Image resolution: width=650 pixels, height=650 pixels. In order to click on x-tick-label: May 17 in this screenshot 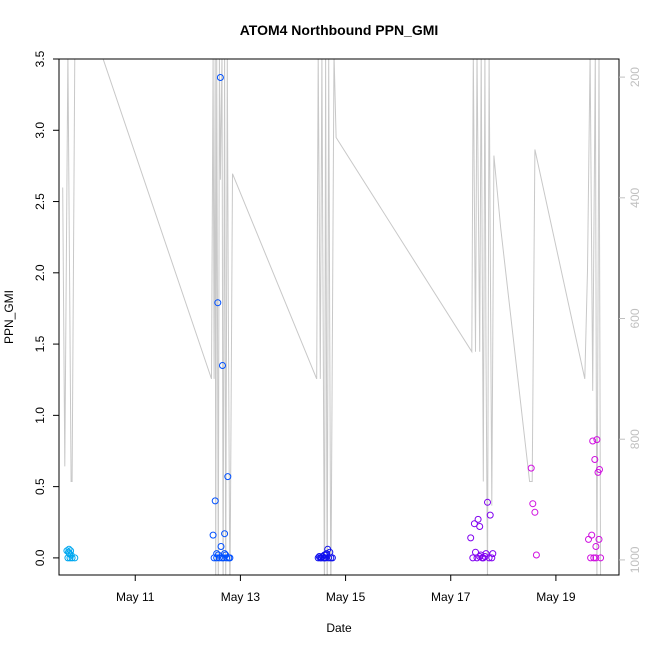, I will do `click(451, 597)`.